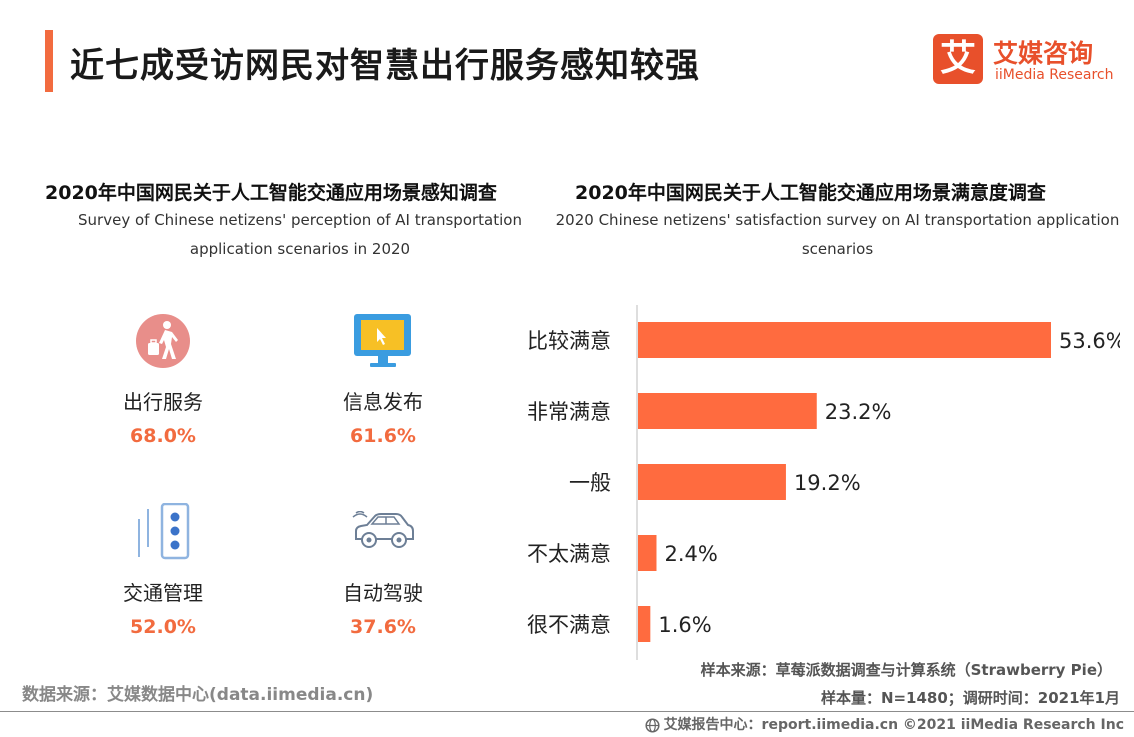 This screenshot has height=737, width=1134. What do you see at coordinates (383, 593) in the screenshot?
I see `scene-label-autodrive: 自动驾驶` at bounding box center [383, 593].